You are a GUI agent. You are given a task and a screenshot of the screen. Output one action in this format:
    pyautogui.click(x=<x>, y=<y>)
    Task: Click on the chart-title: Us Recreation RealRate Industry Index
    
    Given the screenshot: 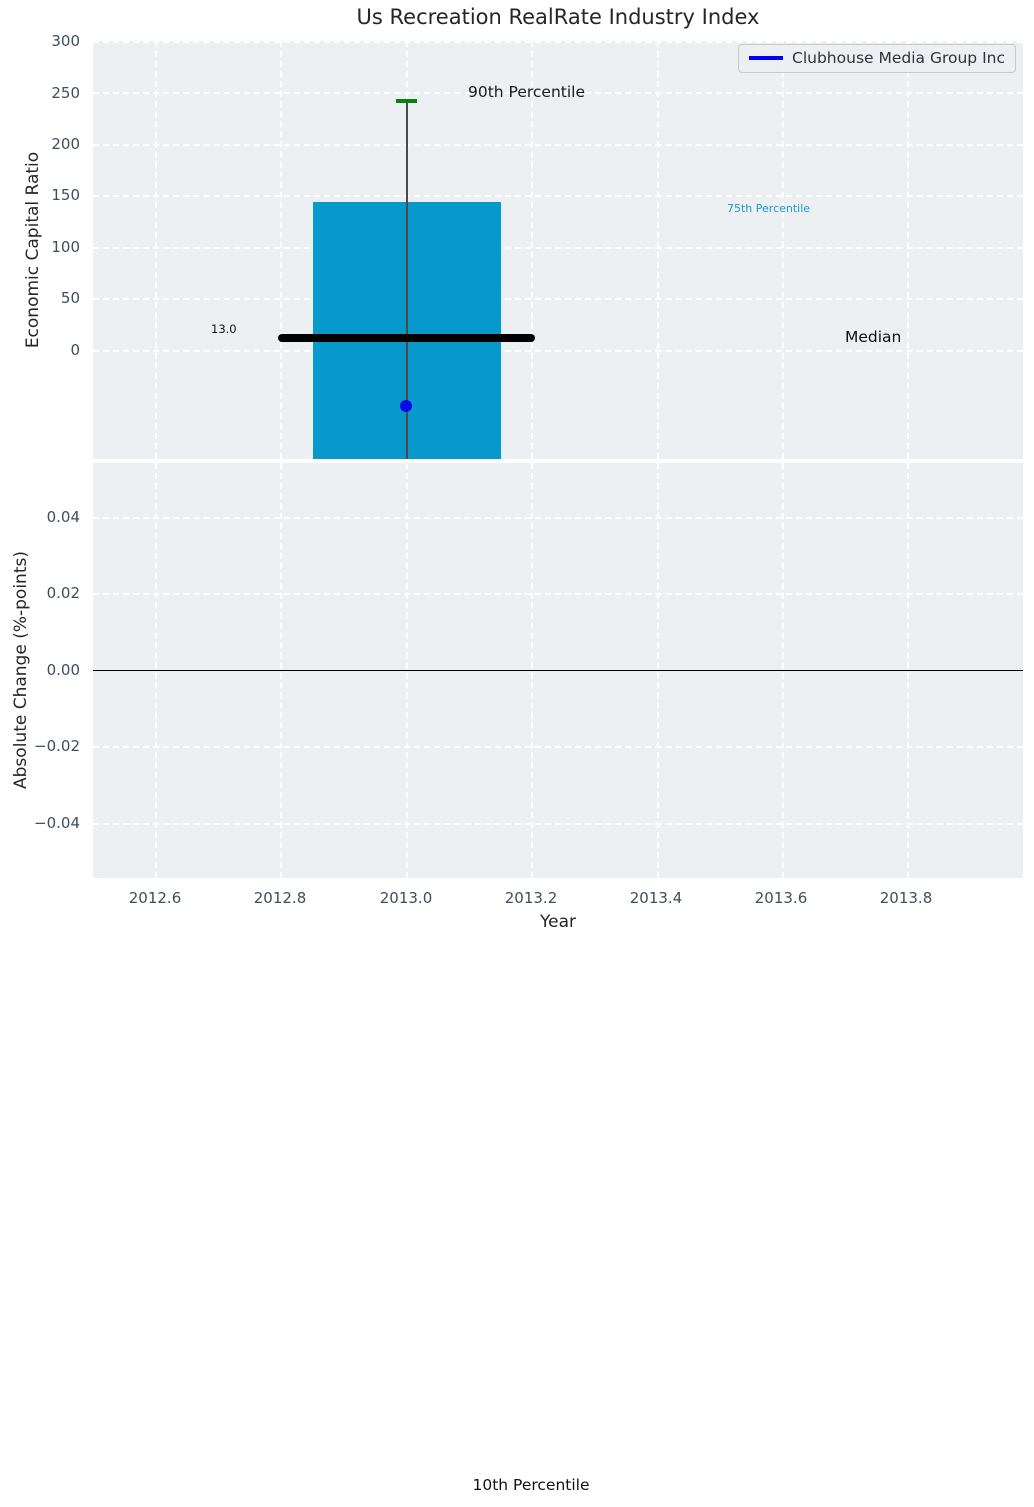 What is the action you would take?
    pyautogui.click(x=558, y=17)
    